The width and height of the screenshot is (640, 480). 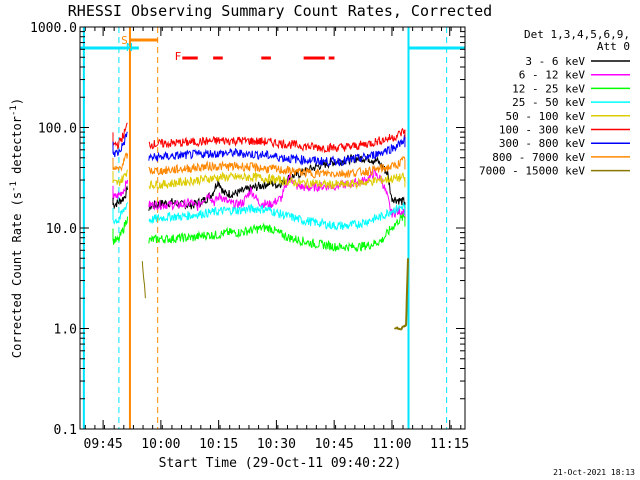 I want to click on legend-entry-label: 6 - 12 keV, so click(x=552, y=75).